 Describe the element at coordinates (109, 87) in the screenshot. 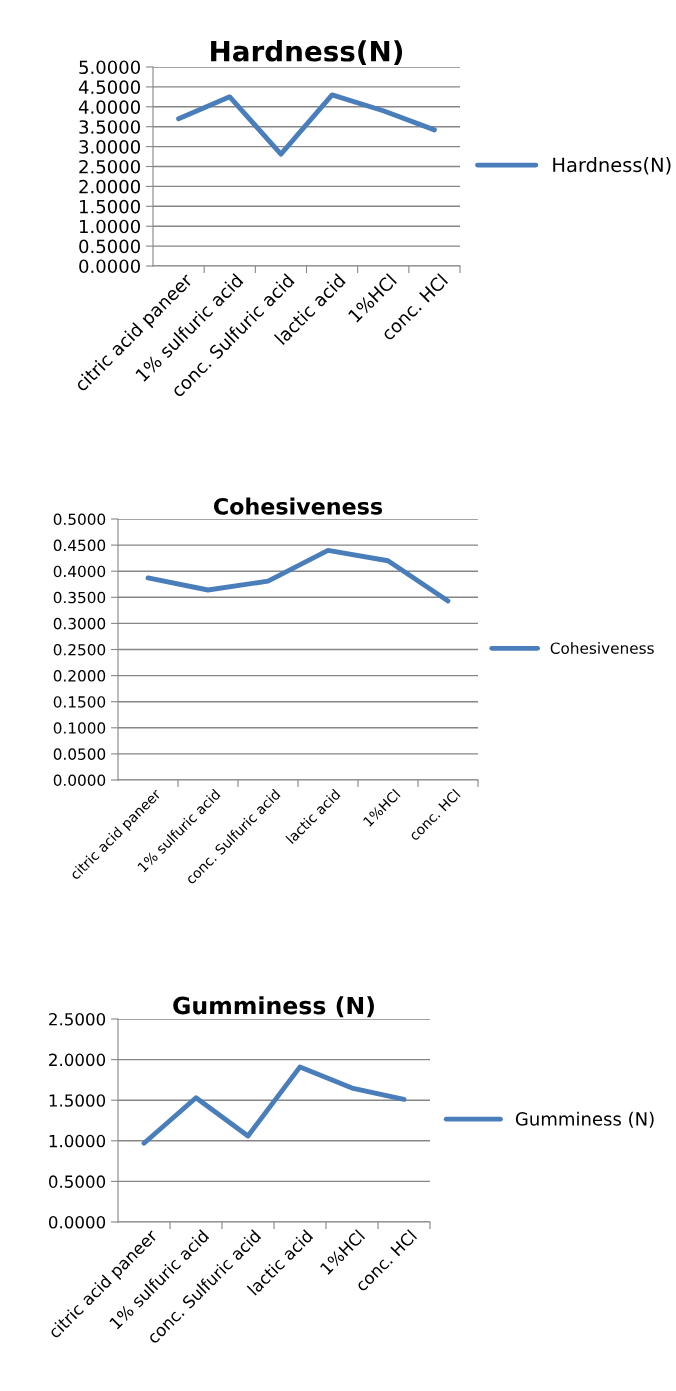

I see `y-tick-label: 4.5000` at that location.